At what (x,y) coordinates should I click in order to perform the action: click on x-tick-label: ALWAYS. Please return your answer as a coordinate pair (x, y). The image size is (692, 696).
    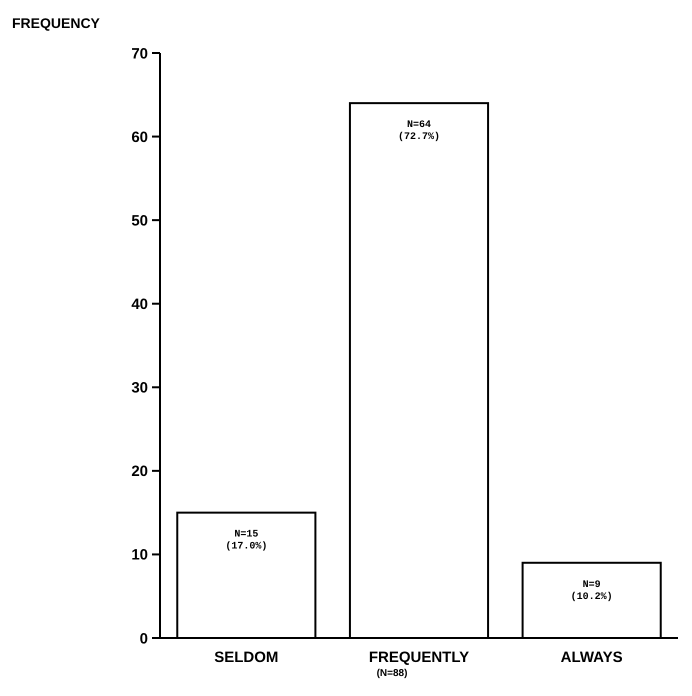
    Looking at the image, I should click on (591, 657).